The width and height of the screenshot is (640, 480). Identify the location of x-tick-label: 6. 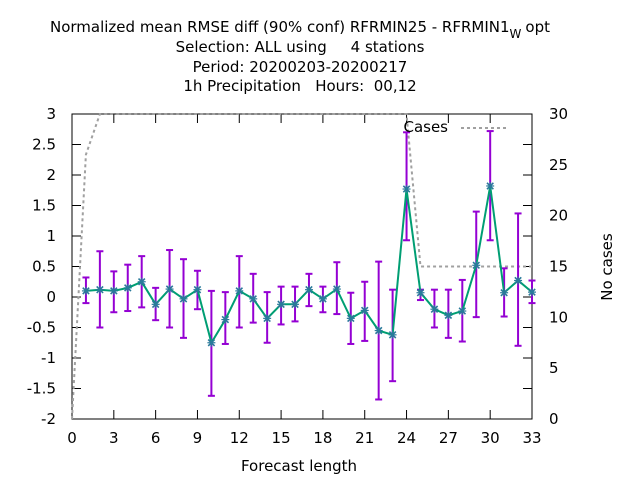
(156, 438).